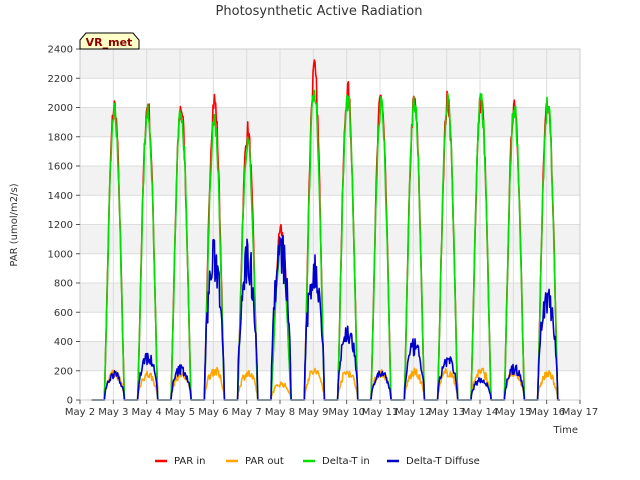 This screenshot has width=640, height=480. Describe the element at coordinates (60, 225) in the screenshot. I see `y-tick-label: 1200` at that location.